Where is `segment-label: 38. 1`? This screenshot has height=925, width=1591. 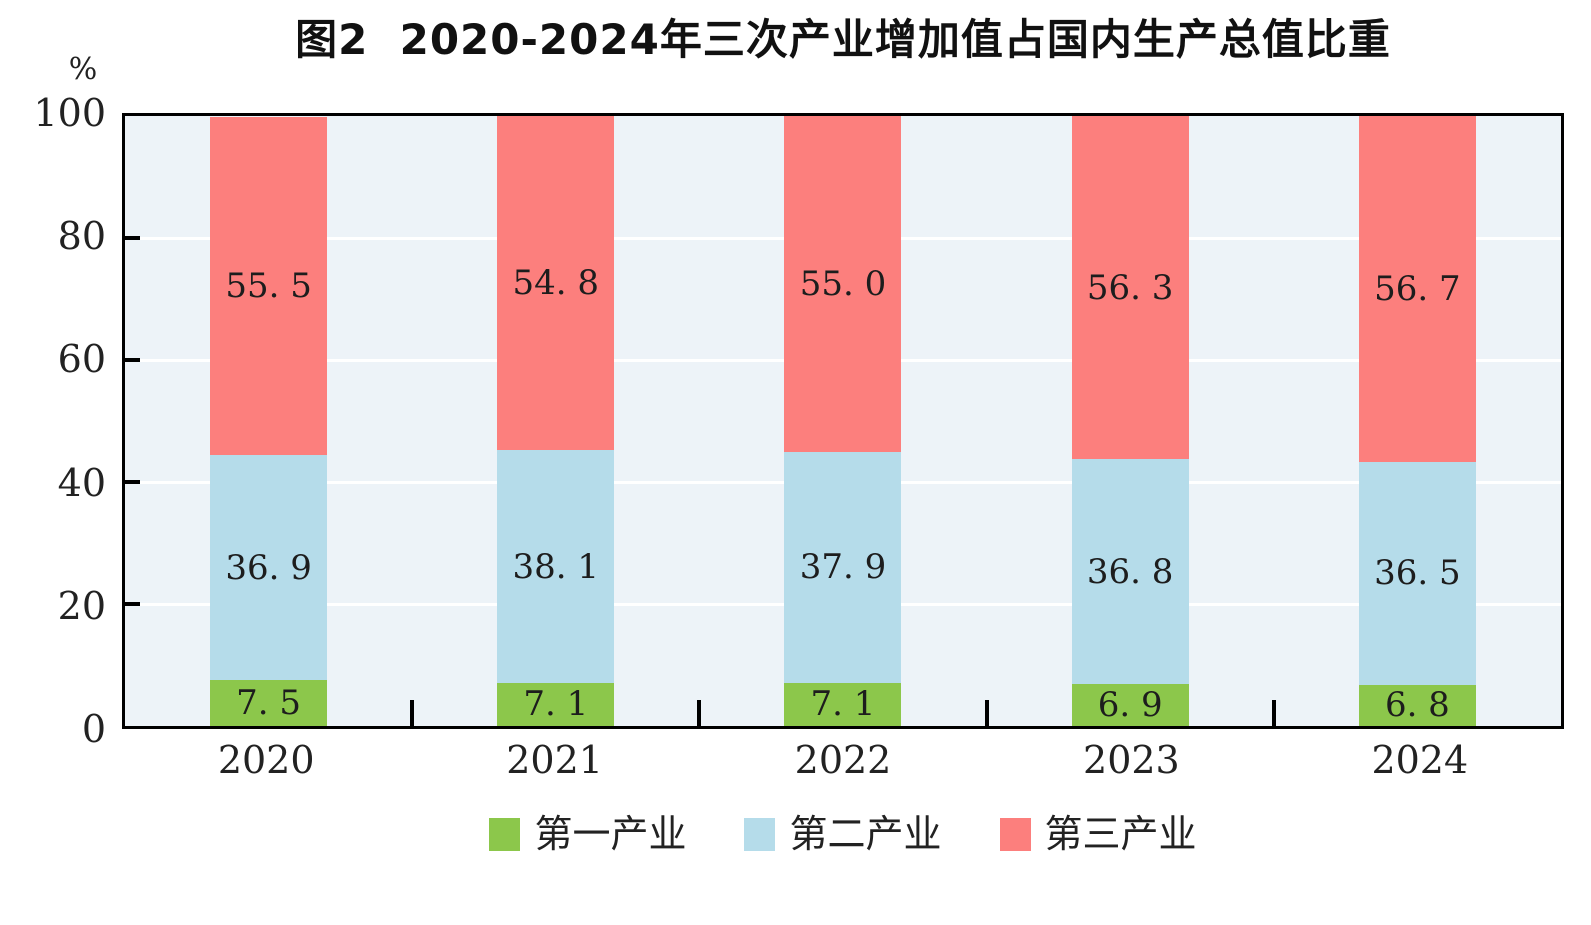 segment-label: 38. 1 is located at coordinates (556, 566).